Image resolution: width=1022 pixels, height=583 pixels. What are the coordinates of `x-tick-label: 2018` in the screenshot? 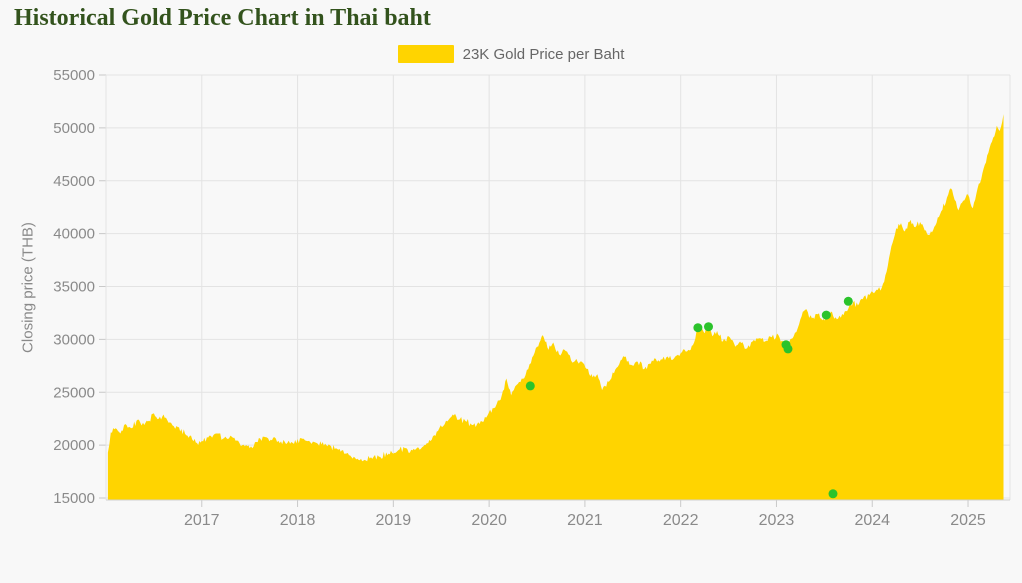 It's located at (298, 520).